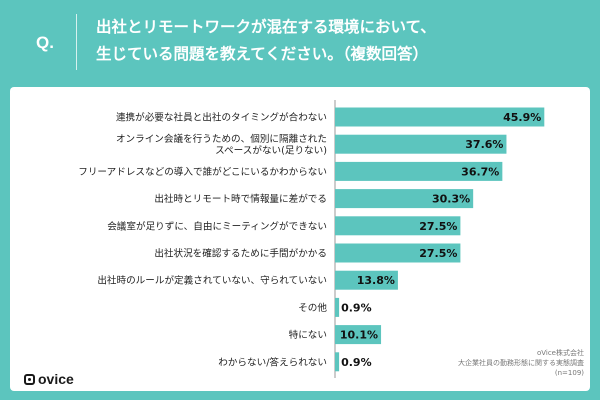 The height and width of the screenshot is (400, 600). What do you see at coordinates (480, 171) in the screenshot?
I see `value-label: 36.7%` at bounding box center [480, 171].